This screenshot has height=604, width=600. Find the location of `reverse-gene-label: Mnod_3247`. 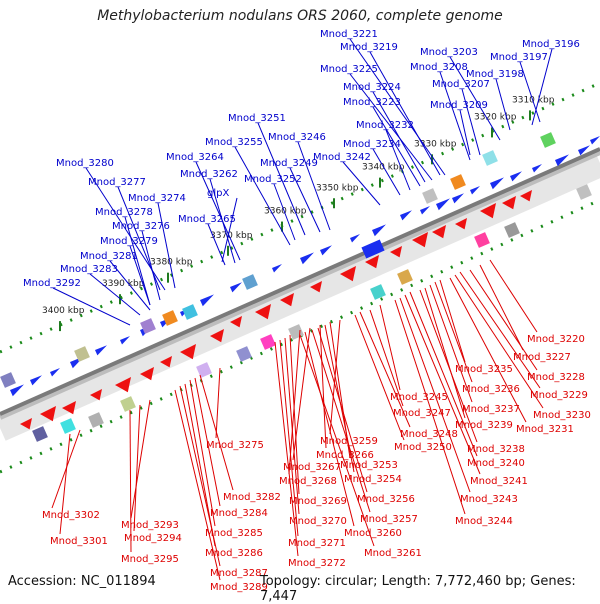

reverse-gene-label: Mnod_3247 is located at coordinates (422, 413).